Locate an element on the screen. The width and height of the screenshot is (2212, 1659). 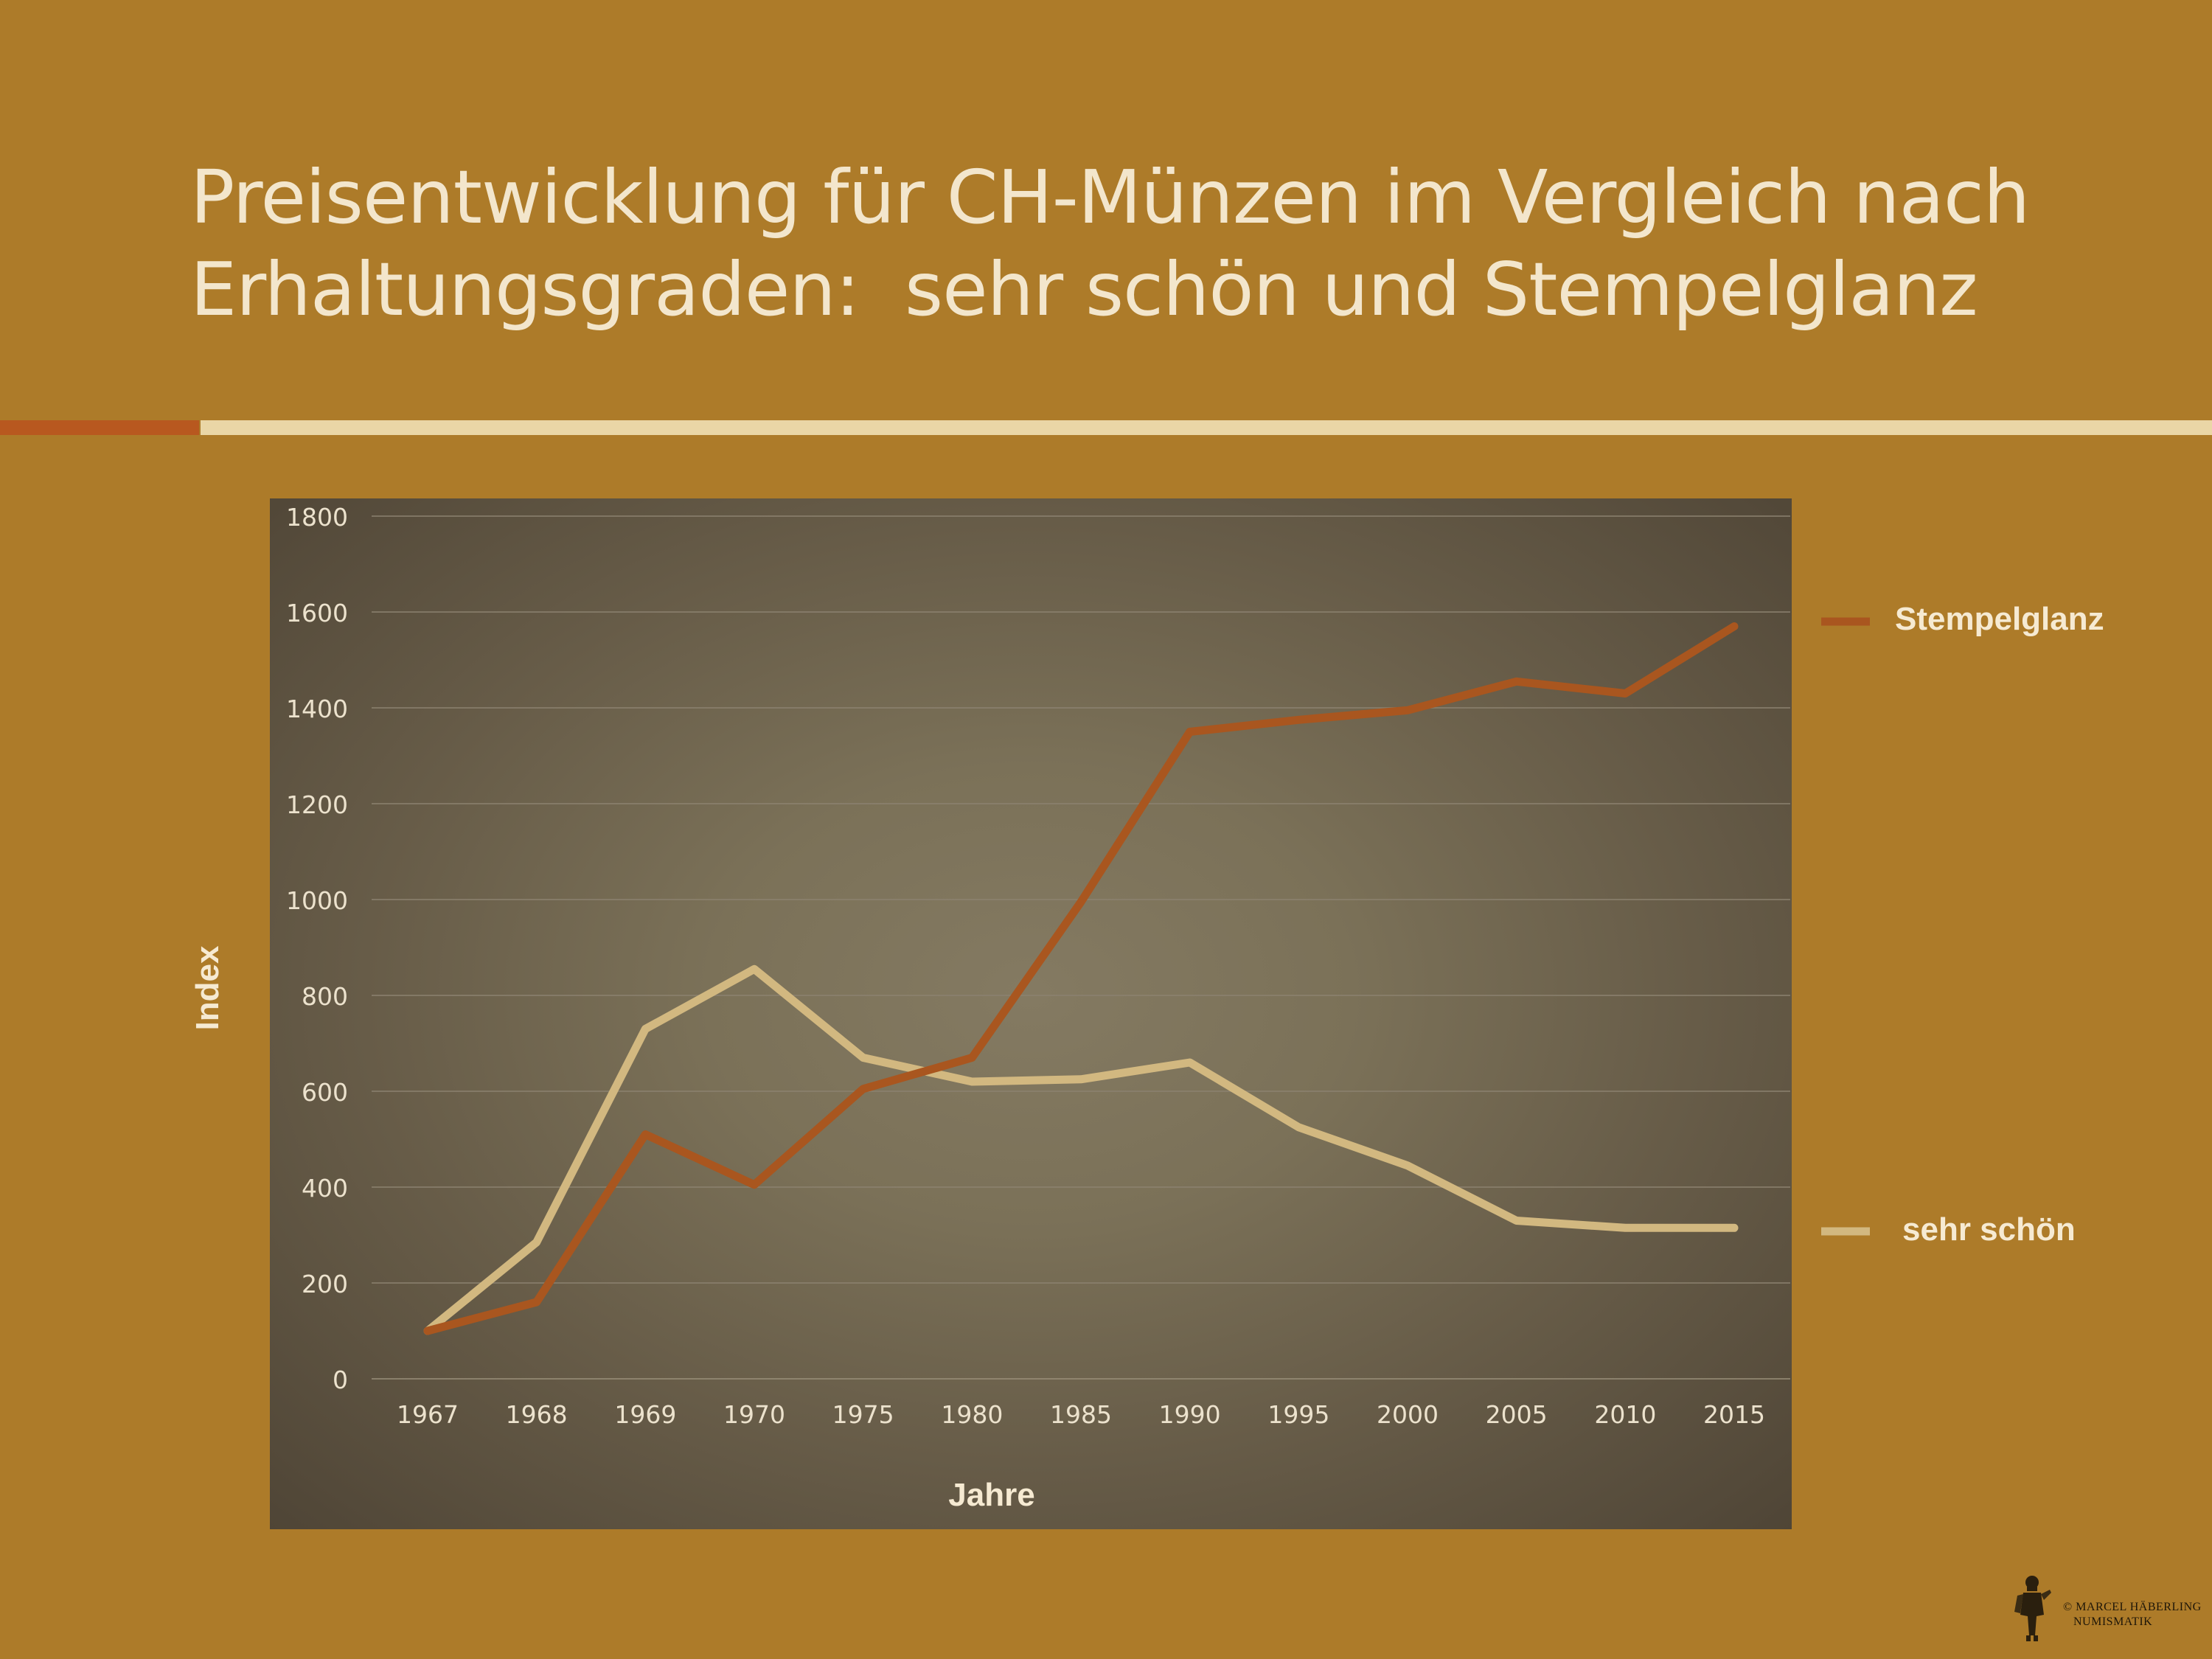
knight-icon is located at coordinates (2032, 1608).